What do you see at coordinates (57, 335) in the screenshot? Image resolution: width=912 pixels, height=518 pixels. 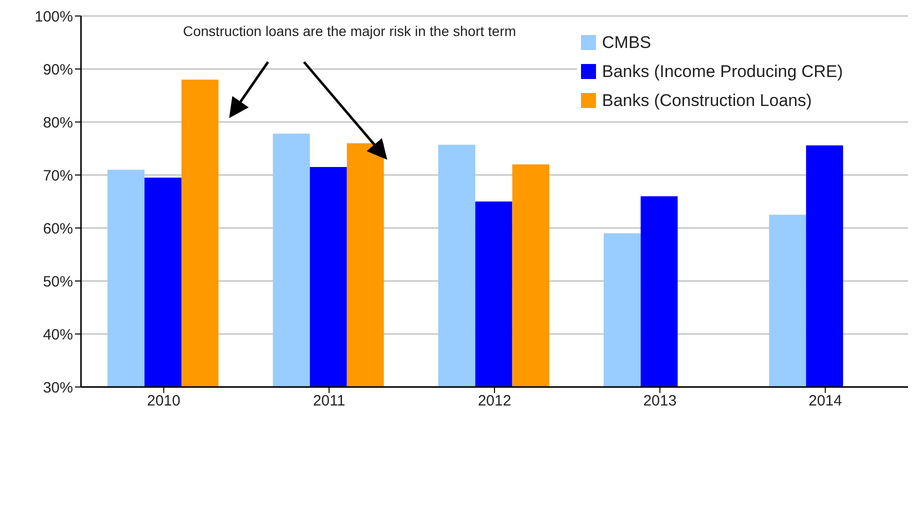 I see `y-tick-label: 40%` at bounding box center [57, 335].